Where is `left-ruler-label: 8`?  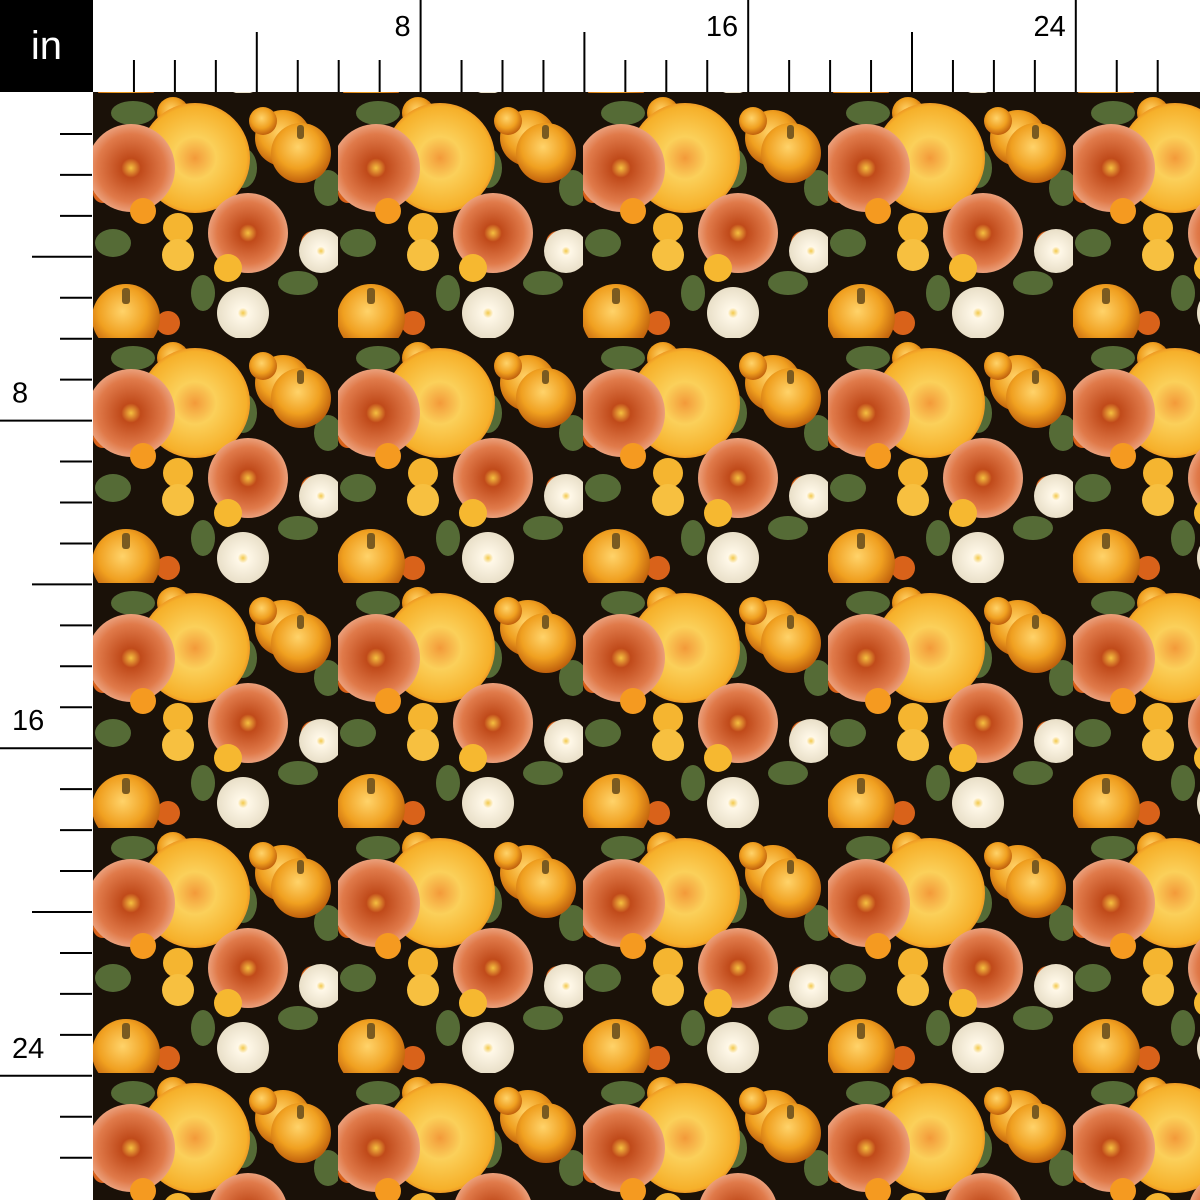
left-ruler-label: 8 is located at coordinates (20, 394).